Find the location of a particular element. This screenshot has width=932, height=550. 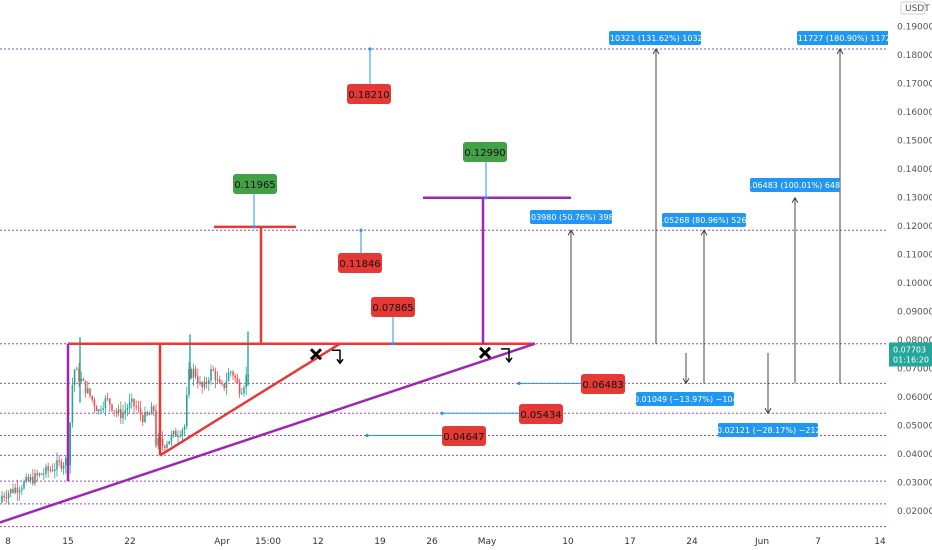

measure-text: 0.03980 (50.76%) 3980 is located at coordinates (570, 217).